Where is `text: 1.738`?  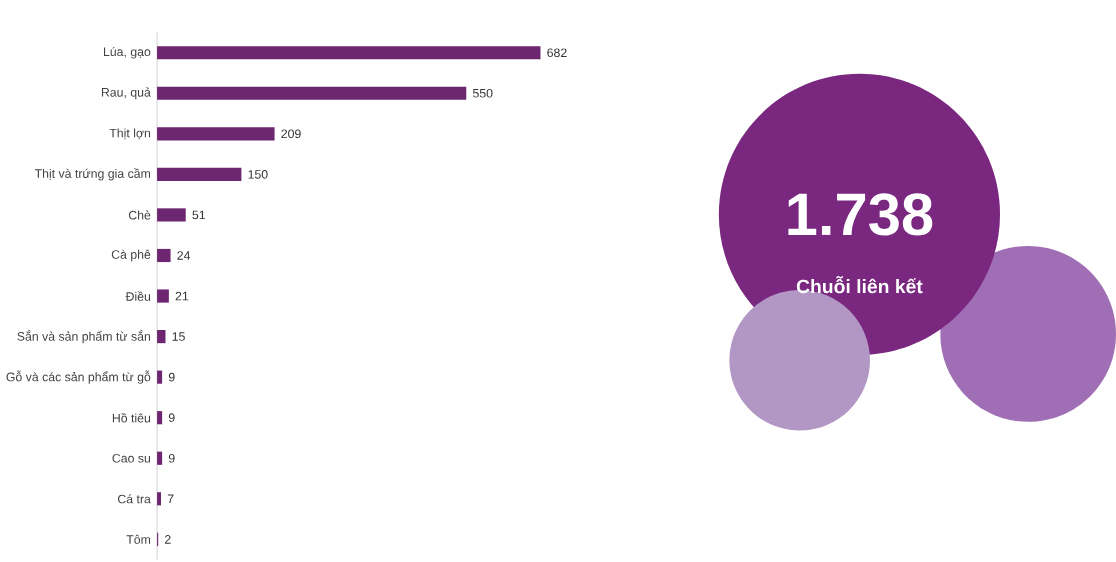
text: 1.738 is located at coordinates (860, 214).